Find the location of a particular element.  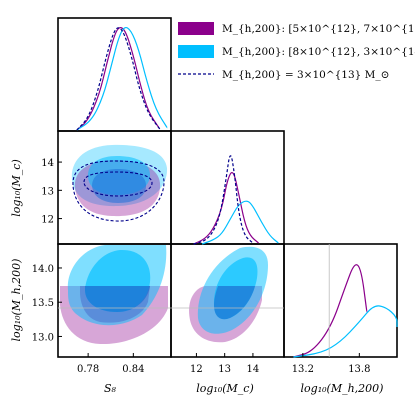

xlabel-s8: S₈ is located at coordinates (110, 388).